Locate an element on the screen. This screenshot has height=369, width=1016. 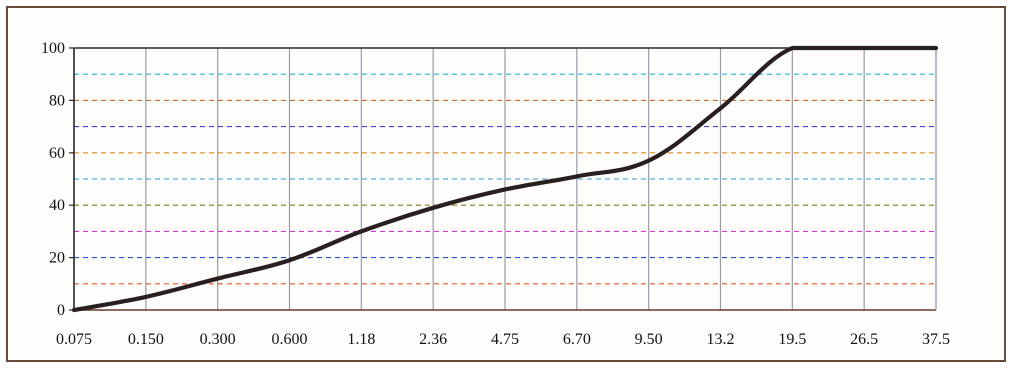
x-tick-label: 4.75 is located at coordinates (505, 339).